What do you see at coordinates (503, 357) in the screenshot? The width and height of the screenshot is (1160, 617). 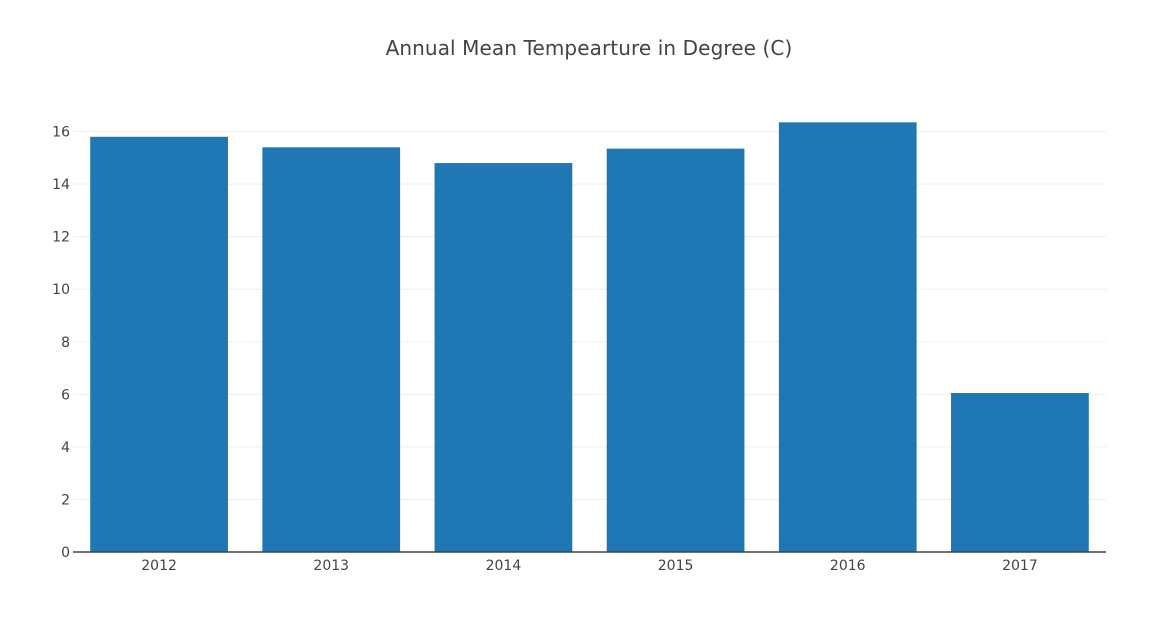 I see `bar-2014` at bounding box center [503, 357].